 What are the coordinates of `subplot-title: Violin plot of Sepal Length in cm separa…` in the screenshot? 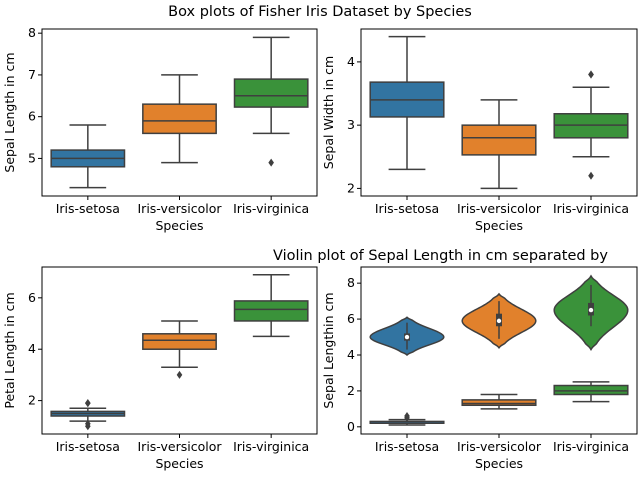 It's located at (440, 256).